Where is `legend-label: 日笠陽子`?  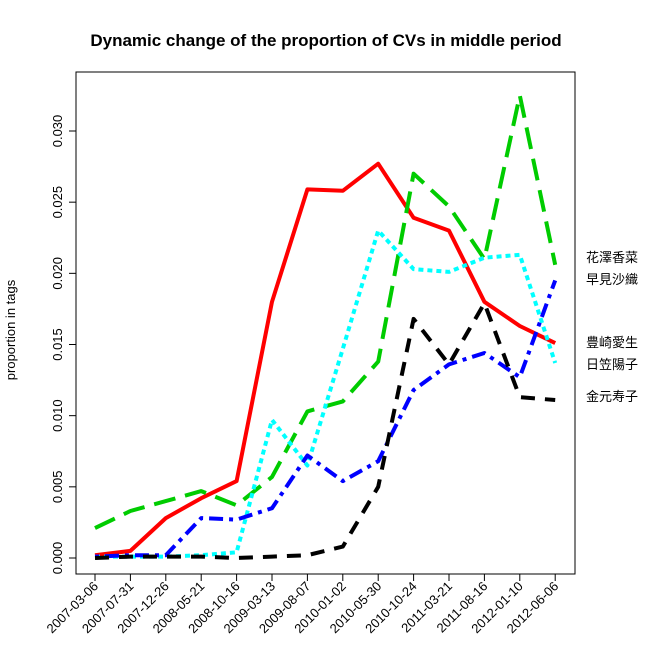
legend-label: 日笠陽子 is located at coordinates (612, 365).